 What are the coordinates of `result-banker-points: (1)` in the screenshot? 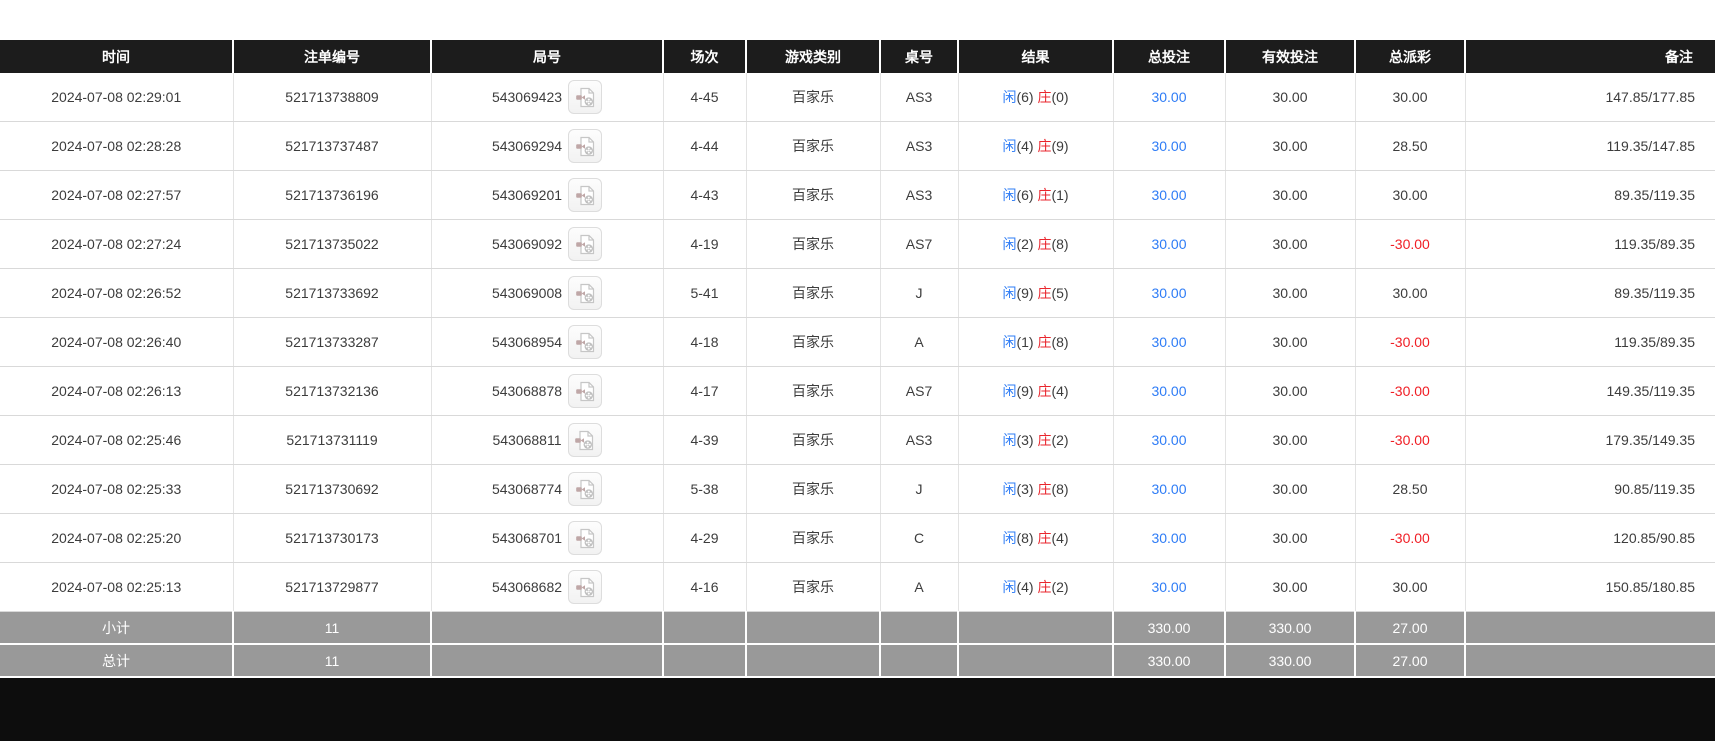 It's located at (1060, 195).